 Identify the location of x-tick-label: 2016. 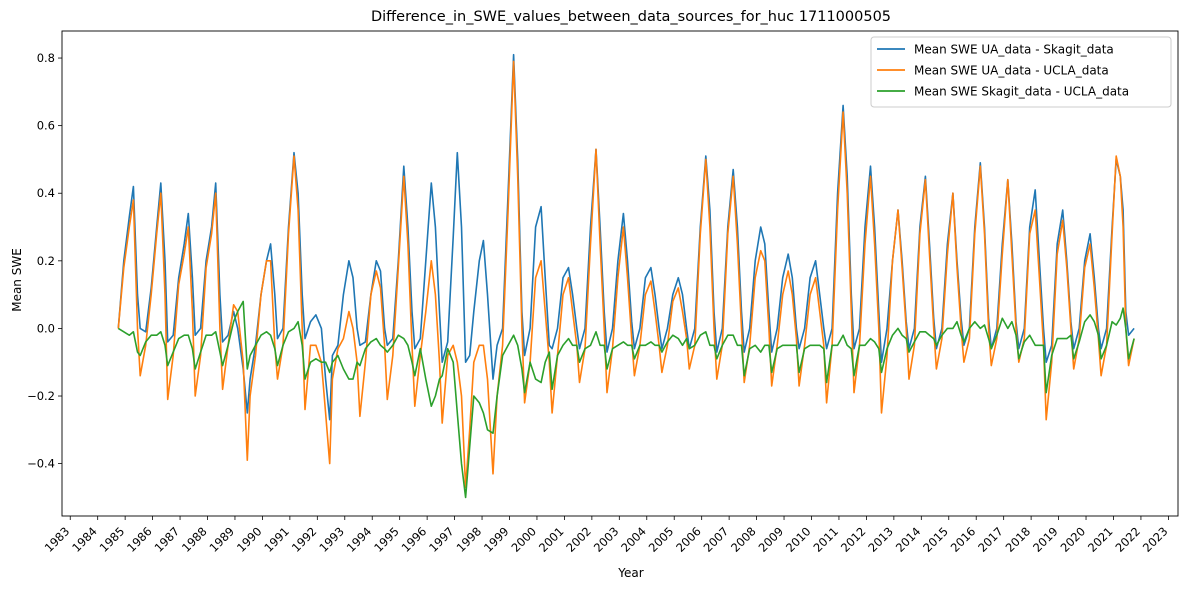
(963, 539).